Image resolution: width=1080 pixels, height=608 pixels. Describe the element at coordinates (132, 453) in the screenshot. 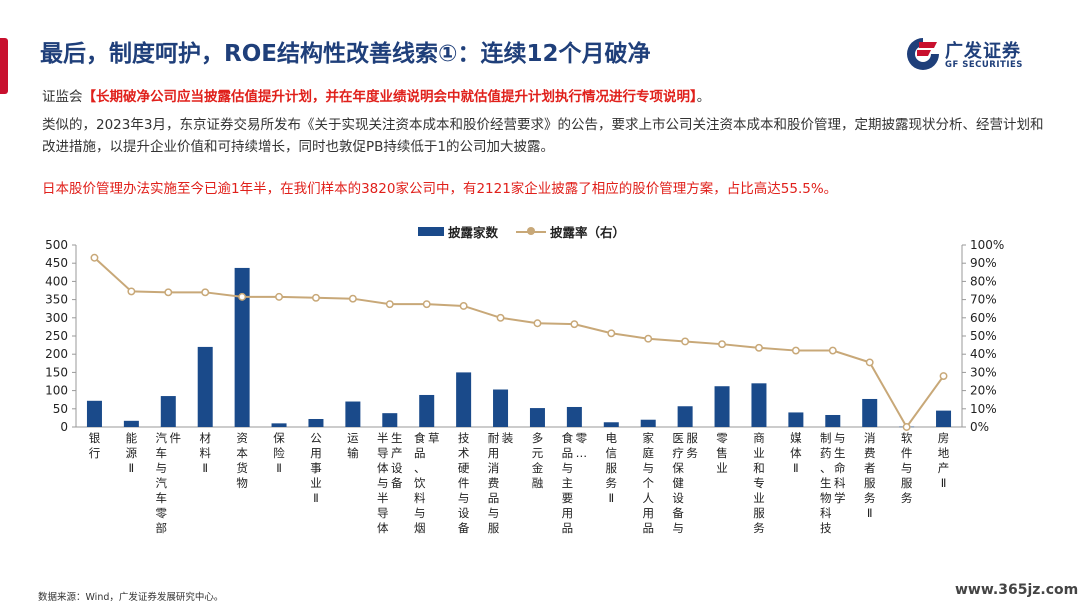

I see `x-tick-label: 能源 Ⅱ` at that location.